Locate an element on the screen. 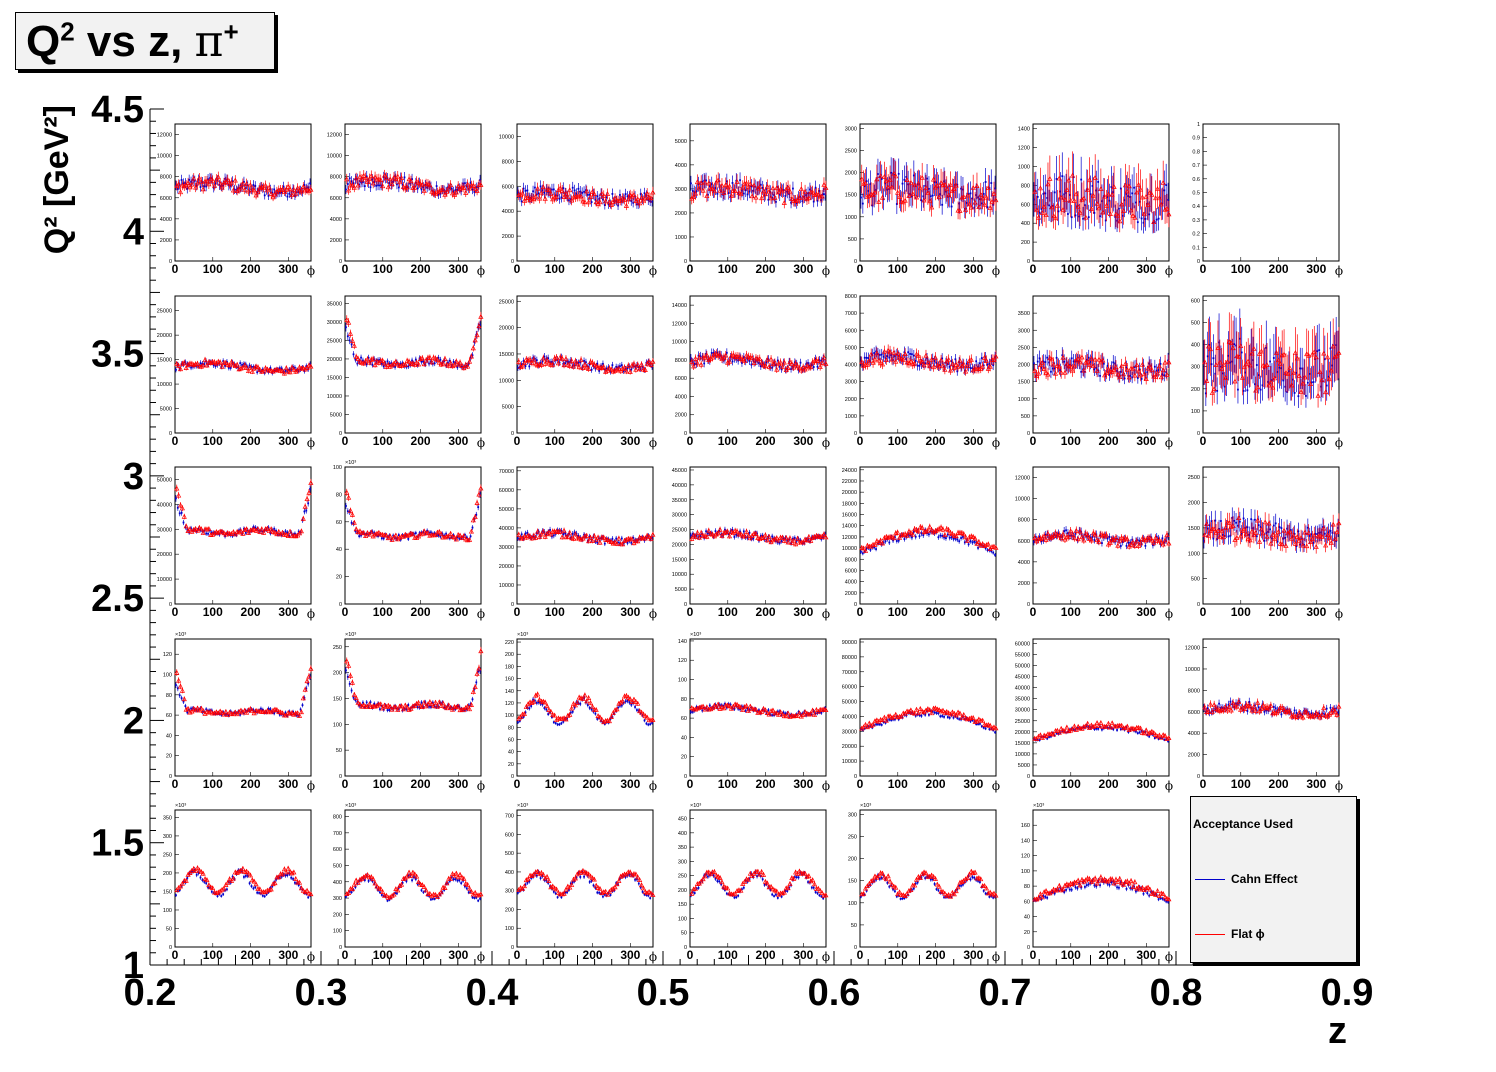 The image size is (1496, 1072). panel-y-tick-label: 12000 is located at coordinates (679, 324).